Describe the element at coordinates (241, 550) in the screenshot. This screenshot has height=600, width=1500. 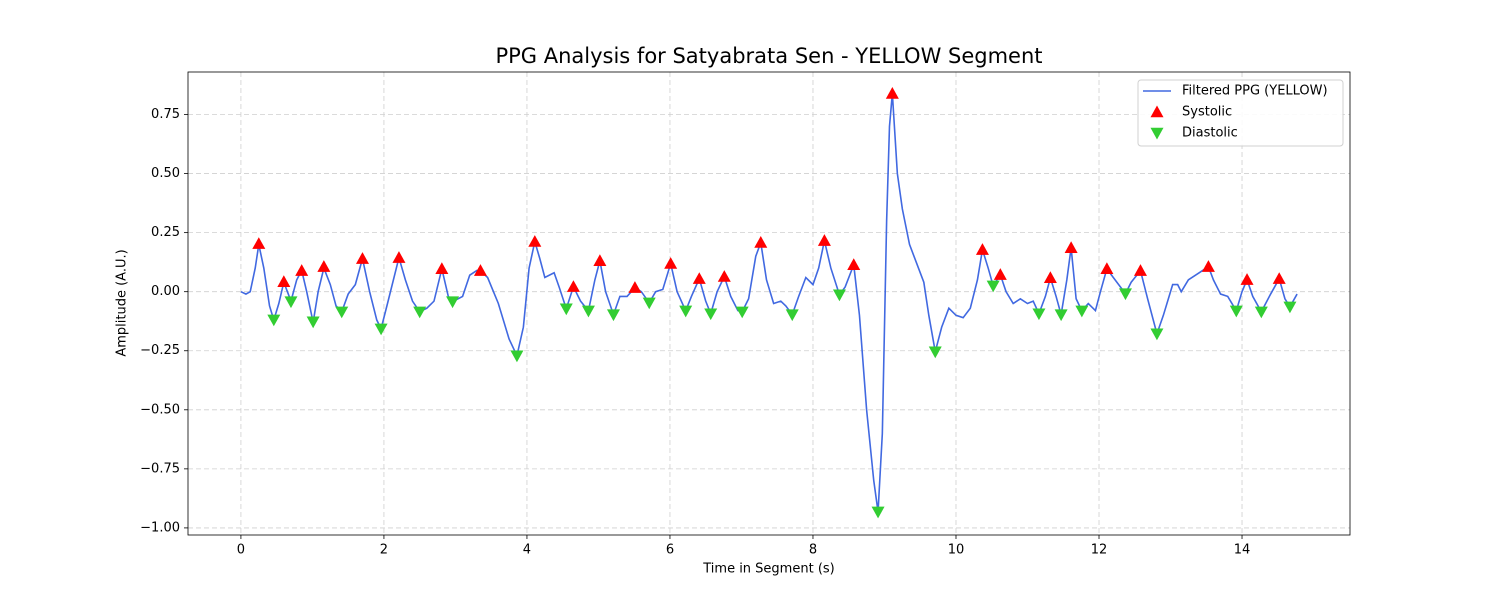
I see `x-tick-label: 0` at that location.